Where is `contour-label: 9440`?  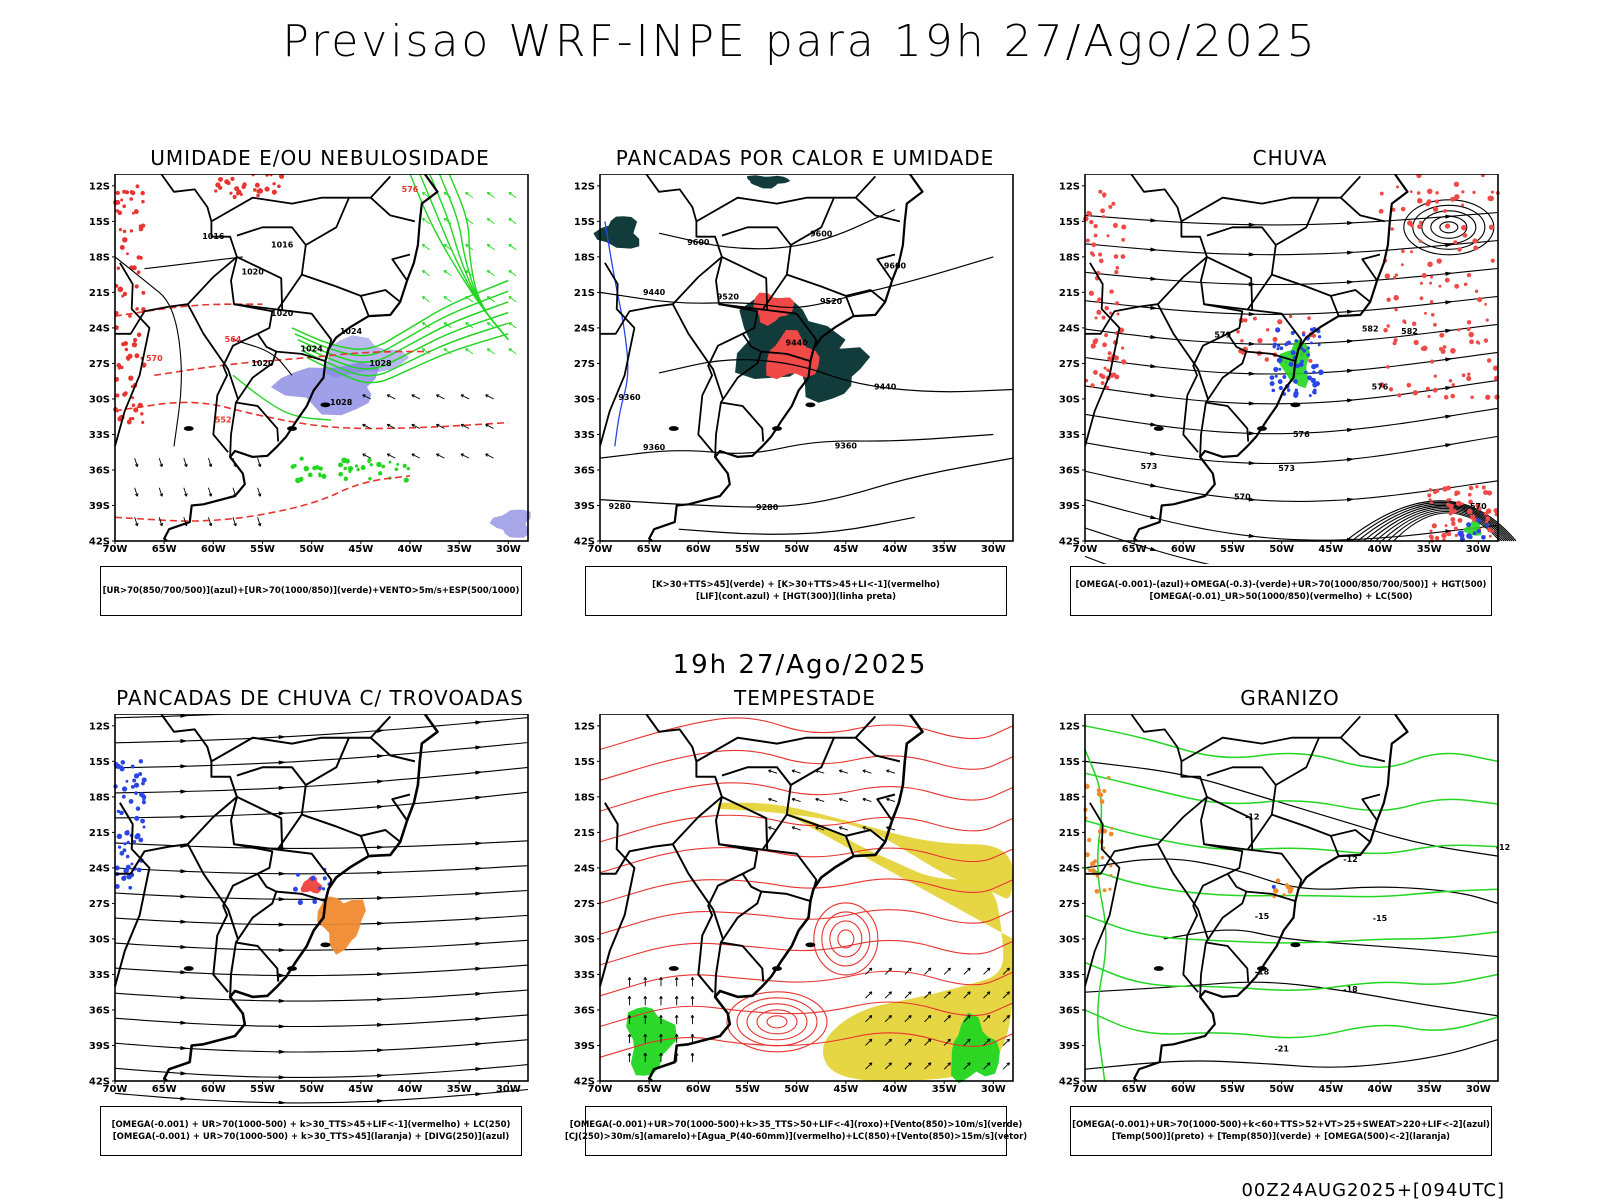 contour-label: 9440 is located at coordinates (654, 292).